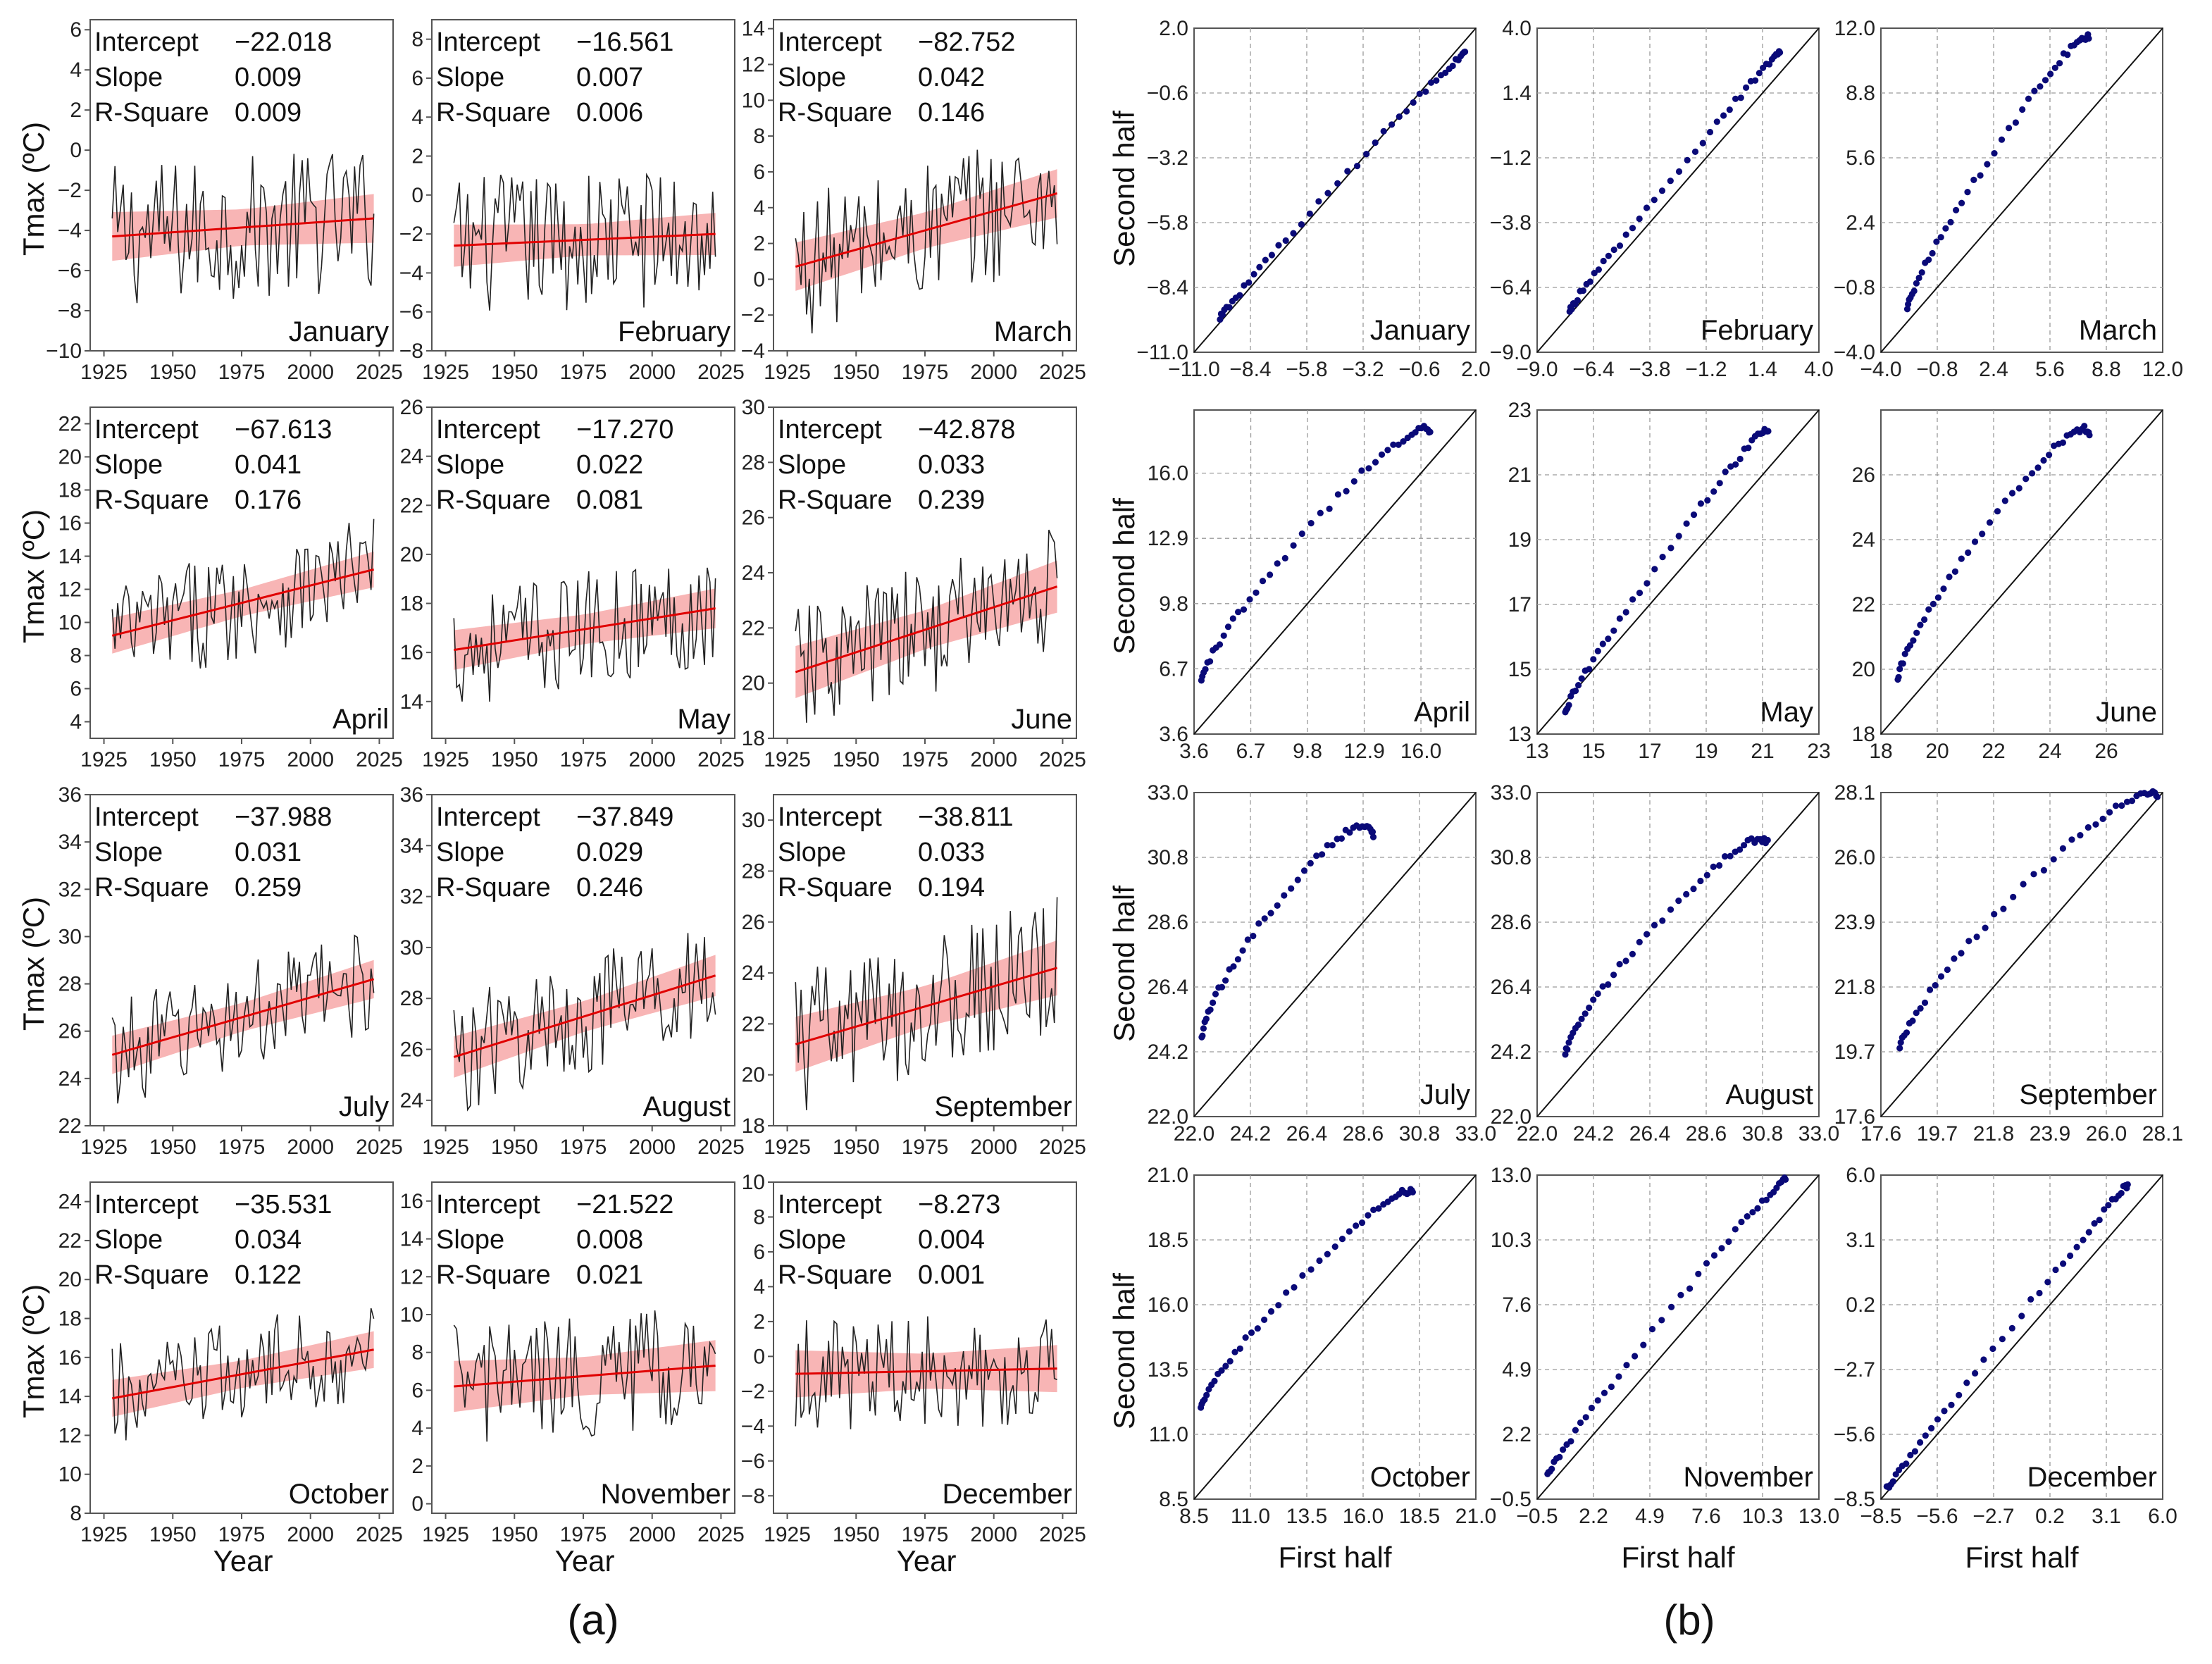 The image size is (2212, 1664). I want to click on ts-series-august, so click(584, 1022).